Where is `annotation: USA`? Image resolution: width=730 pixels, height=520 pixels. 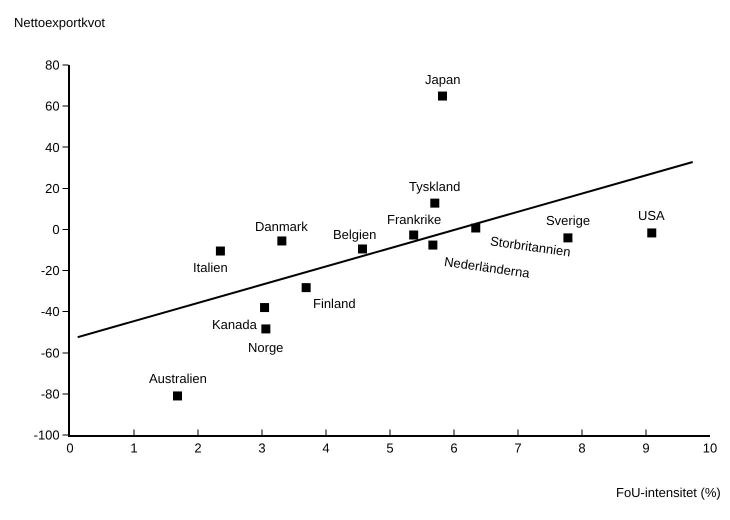
annotation: USA is located at coordinates (652, 215).